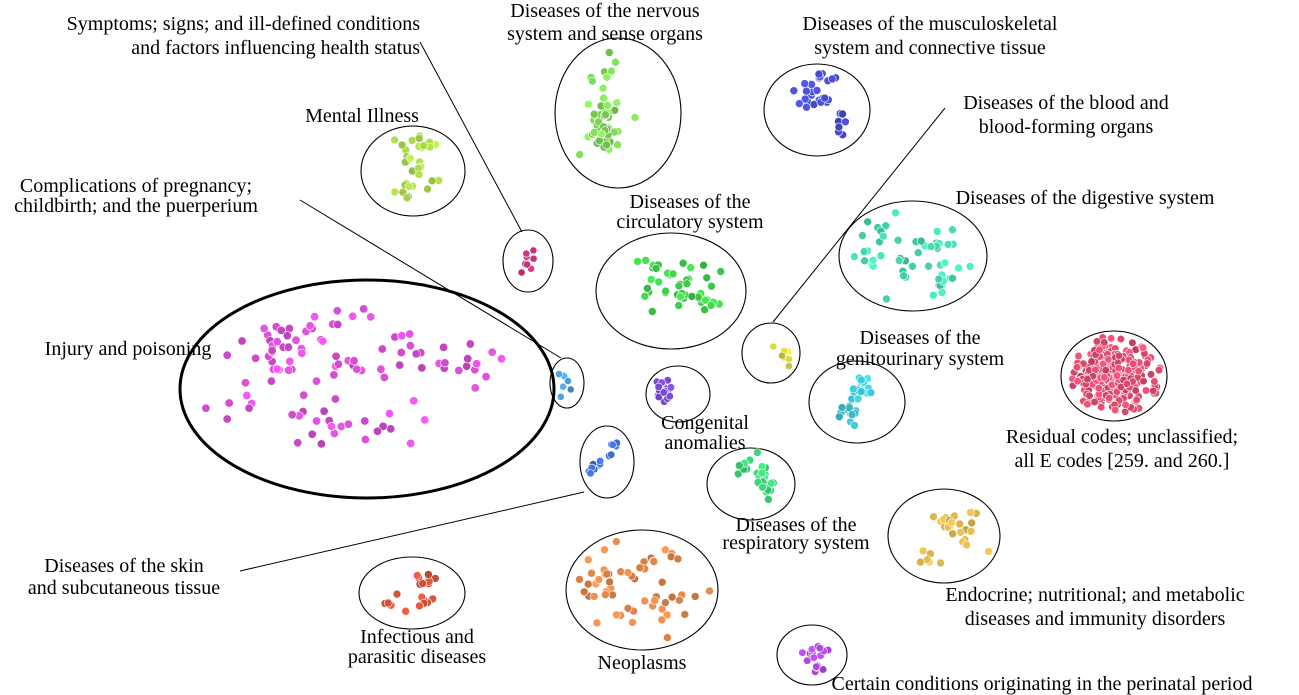 The image size is (1299, 695). I want to click on injury-label-line: Injury and poisoning, so click(128, 349).